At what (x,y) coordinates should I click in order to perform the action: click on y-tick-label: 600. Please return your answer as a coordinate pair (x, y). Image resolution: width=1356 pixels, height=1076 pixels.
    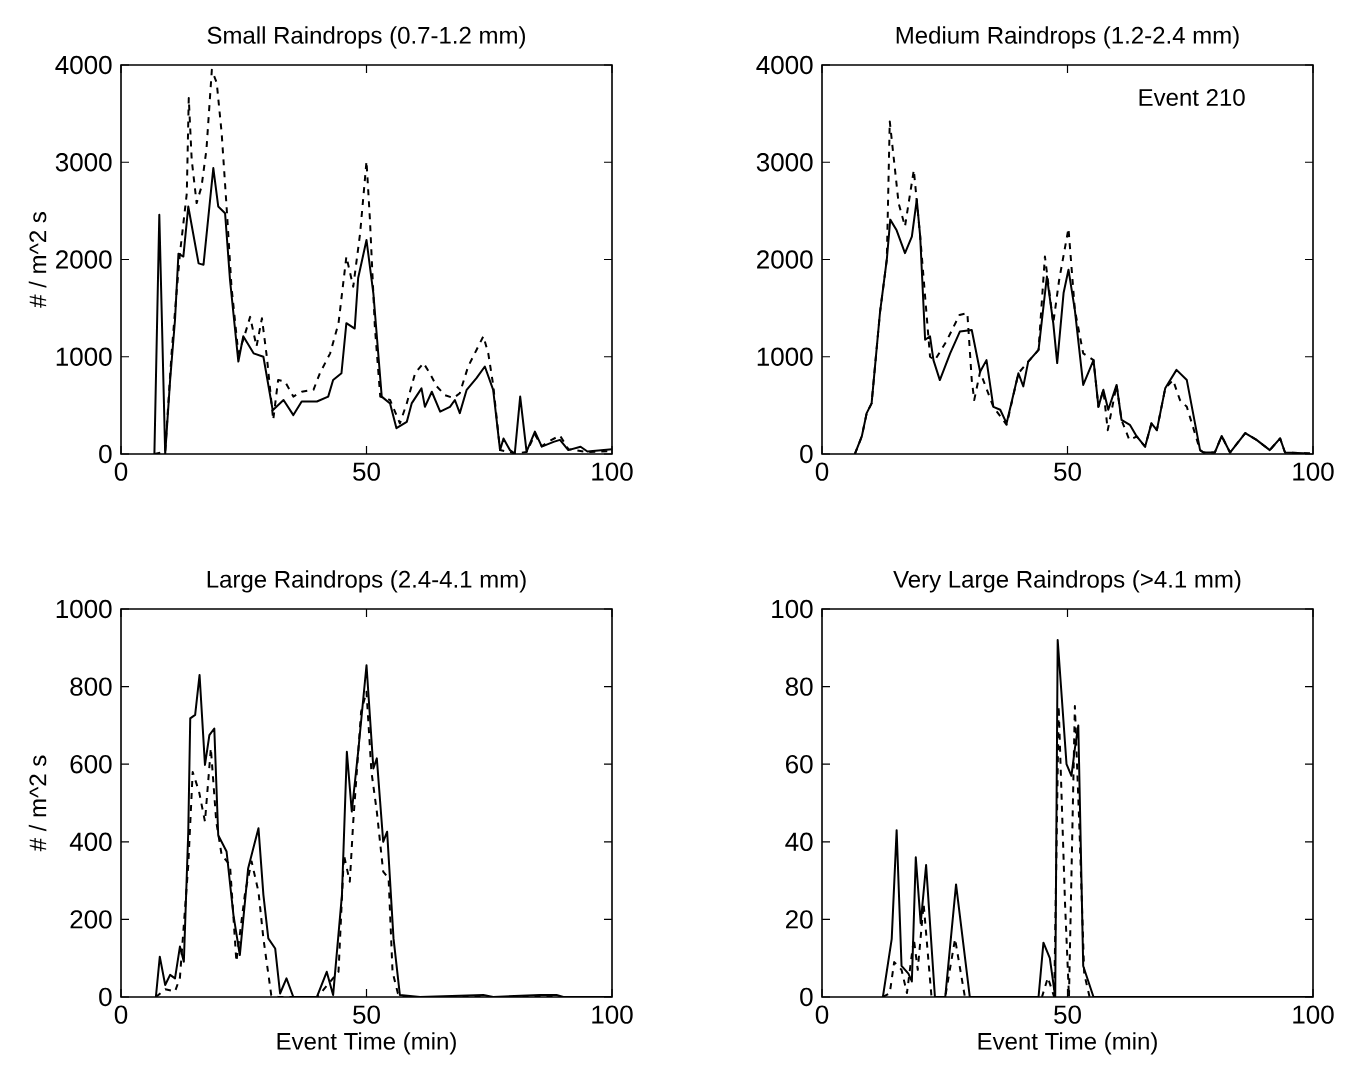
    Looking at the image, I should click on (91, 764).